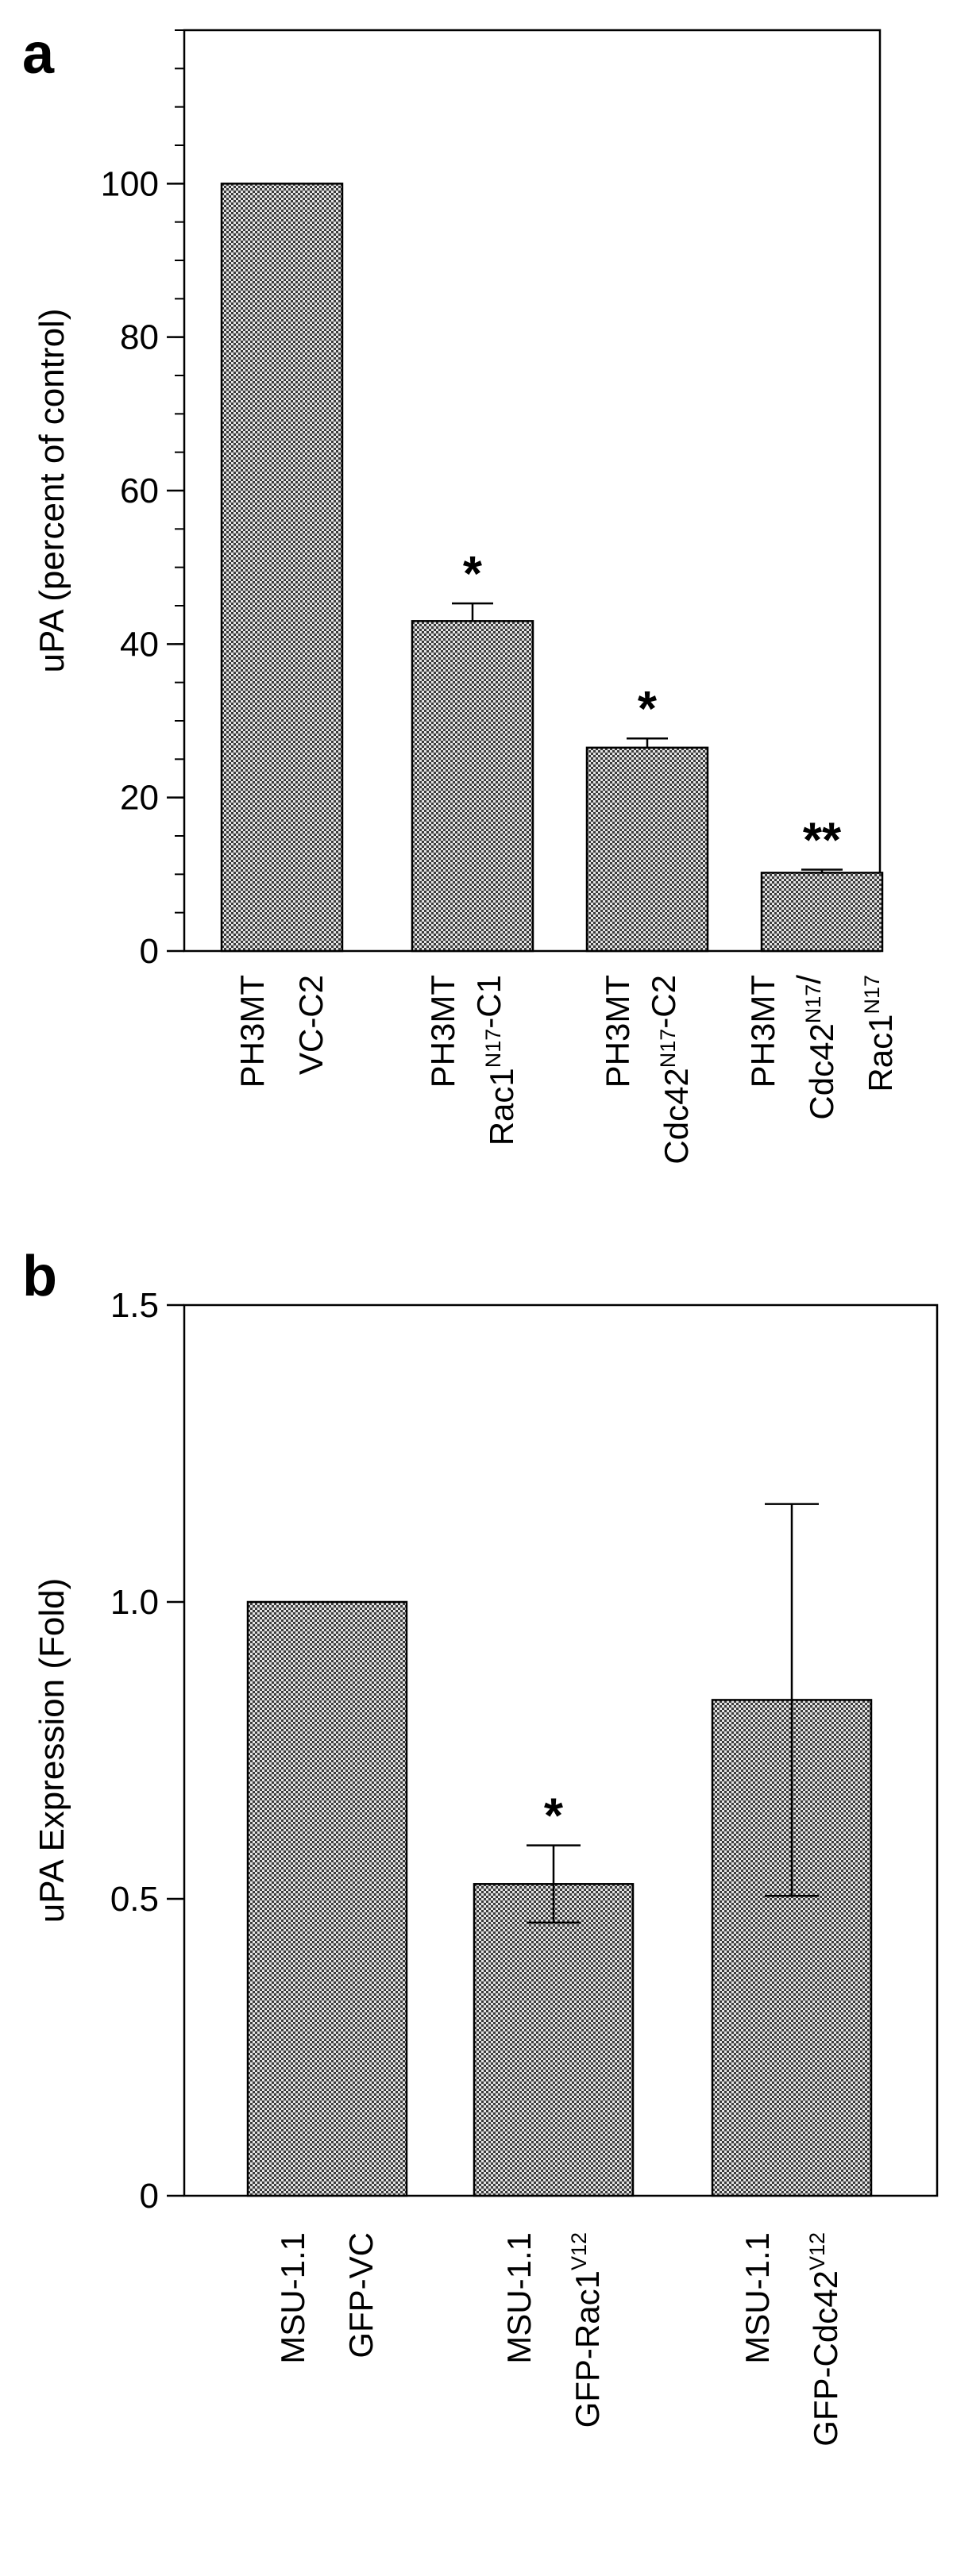  Describe the element at coordinates (488, 1002) in the screenshot. I see `category-label-text: -C1` at that location.